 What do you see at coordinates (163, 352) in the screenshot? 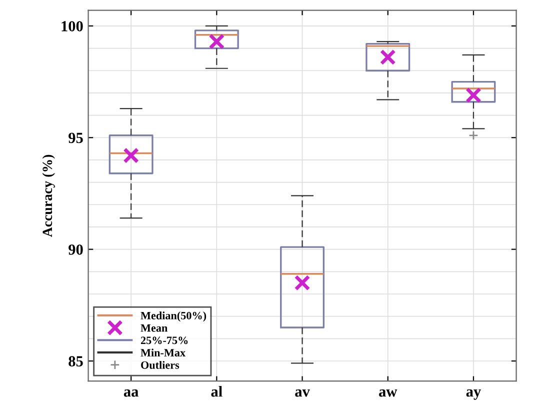
I see `annotation: Min-Max` at bounding box center [163, 352].